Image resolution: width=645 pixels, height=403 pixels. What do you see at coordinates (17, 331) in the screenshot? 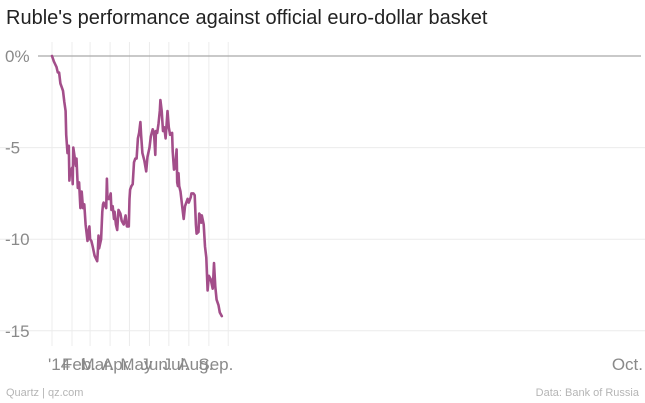
I see `y-tick-label: -15` at bounding box center [17, 331].